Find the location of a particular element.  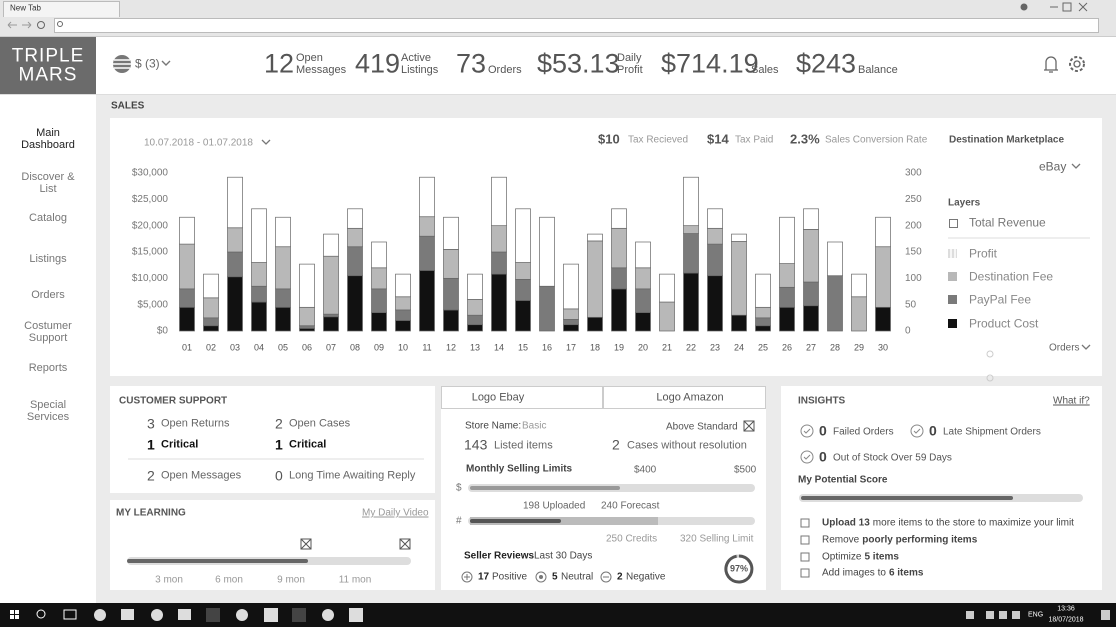

tray-icons is located at coordinates (1038, 615).